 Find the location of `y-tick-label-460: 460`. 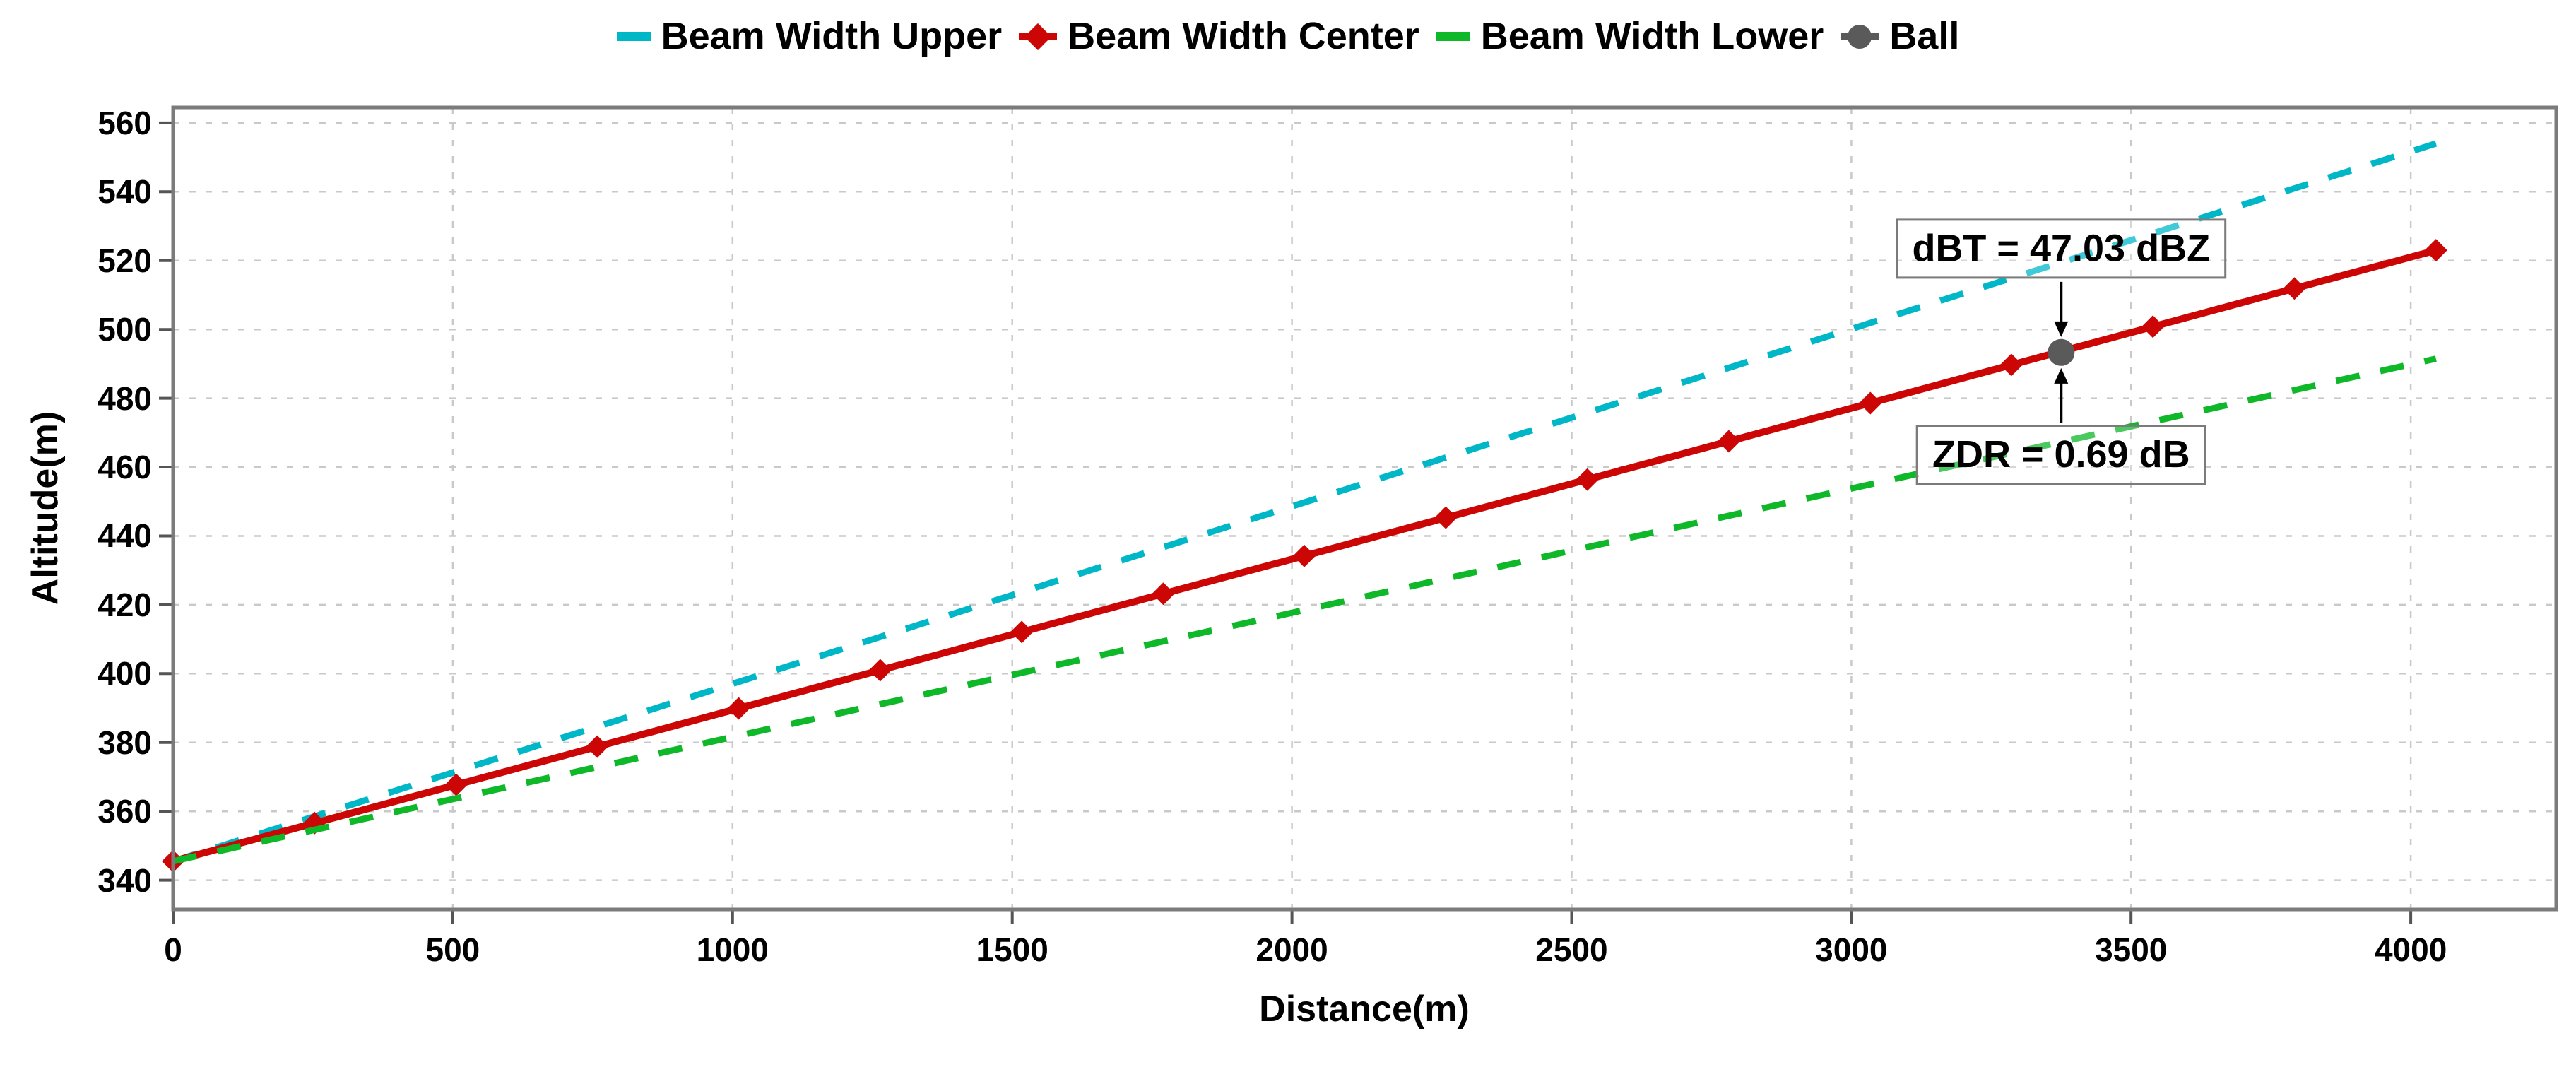

y-tick-label-460: 460 is located at coordinates (125, 467).